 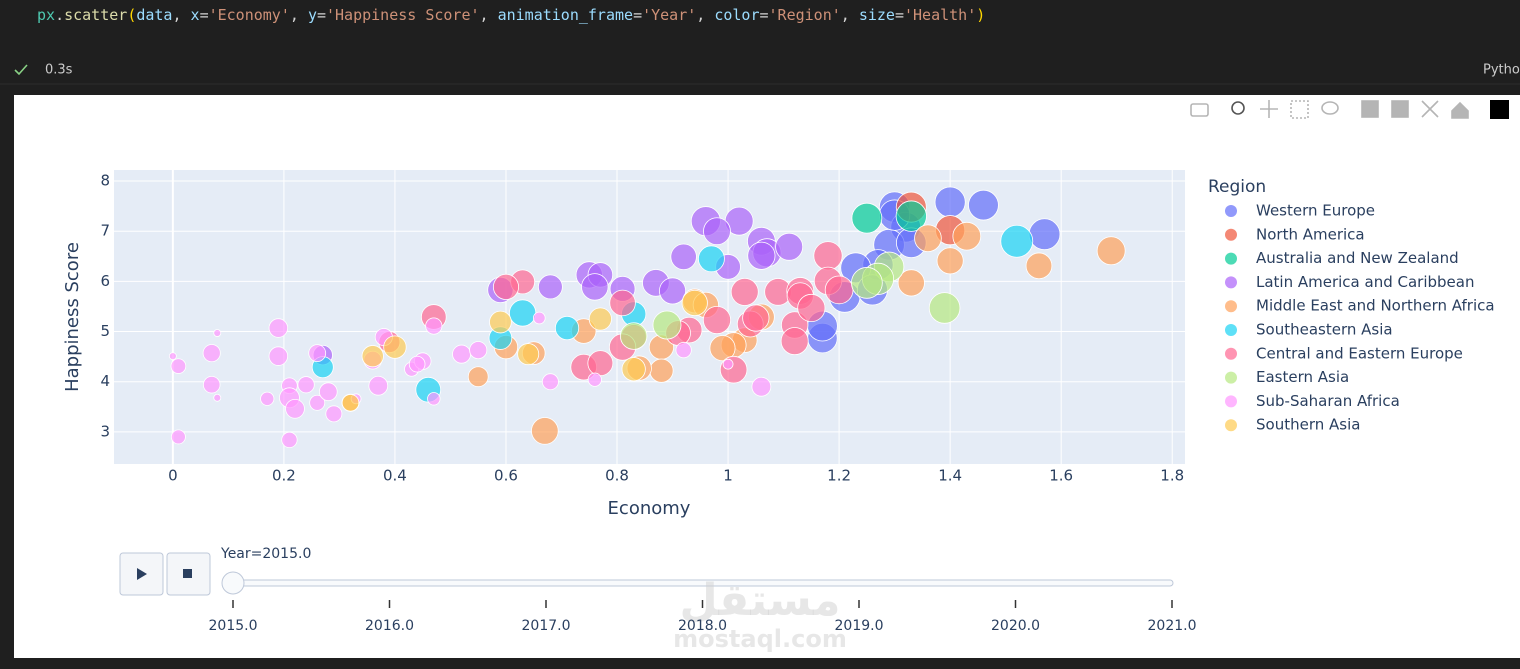 I want to click on watermark-site: mostaql.com, so click(x=760, y=639).